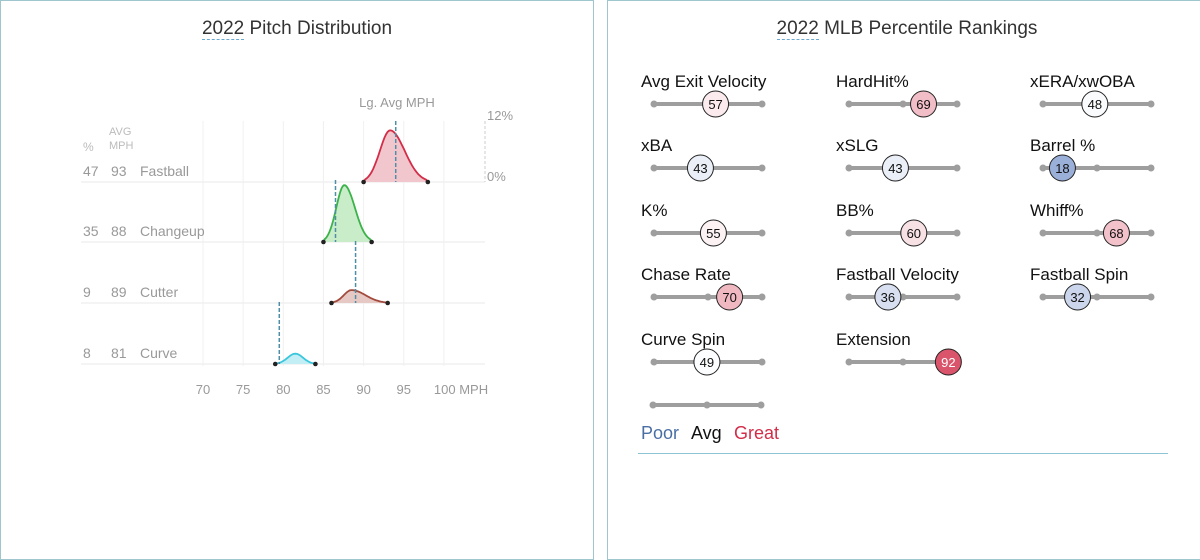 The width and height of the screenshot is (1200, 560). Describe the element at coordinates (903, 104) in the screenshot. I see `percentile-slider: 69` at that location.